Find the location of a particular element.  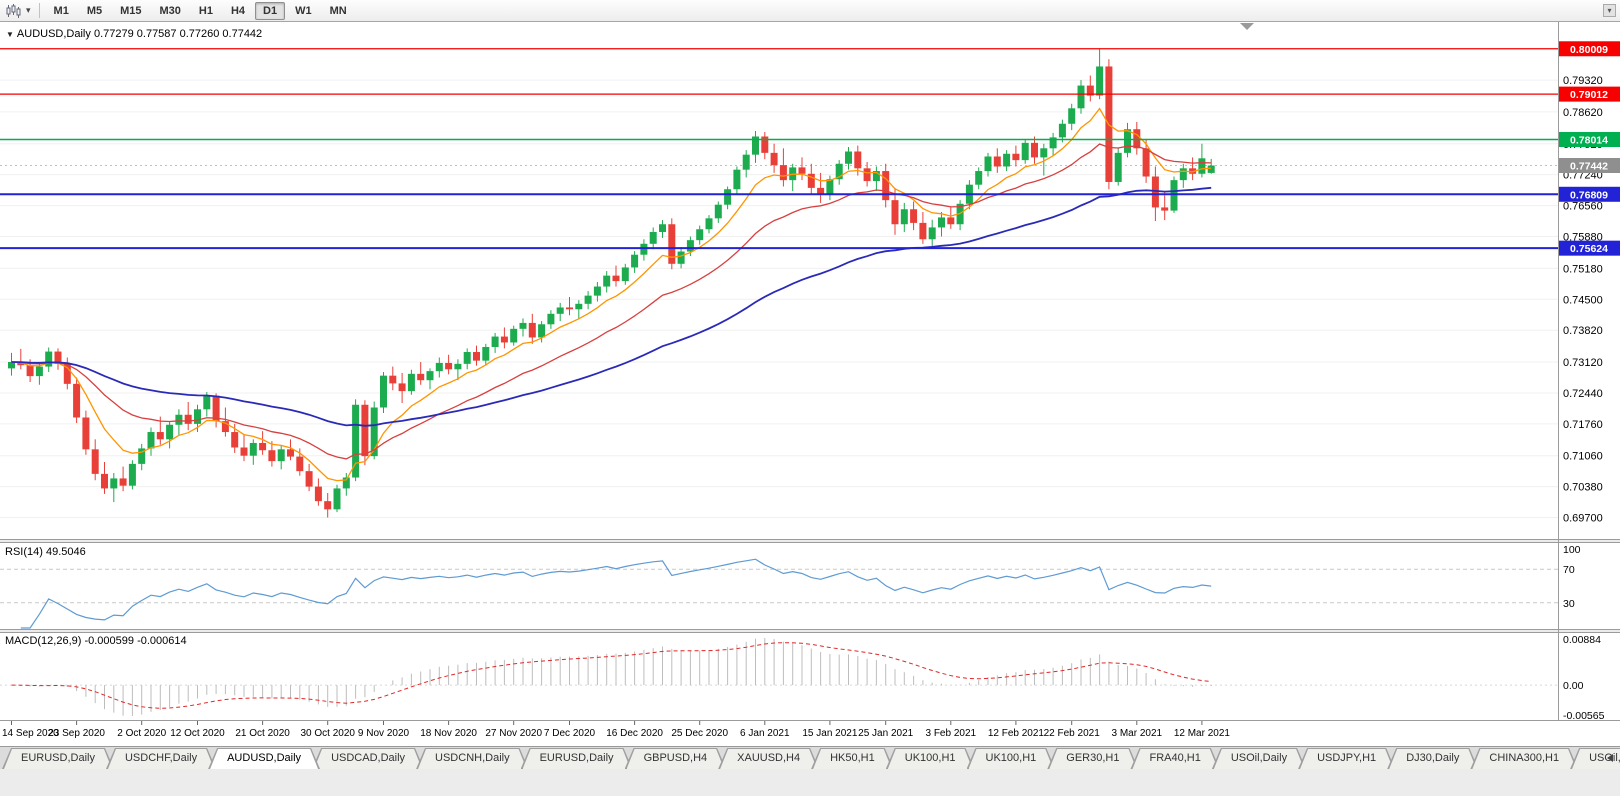

left-arrow-icon is located at coordinates (1610, 758).